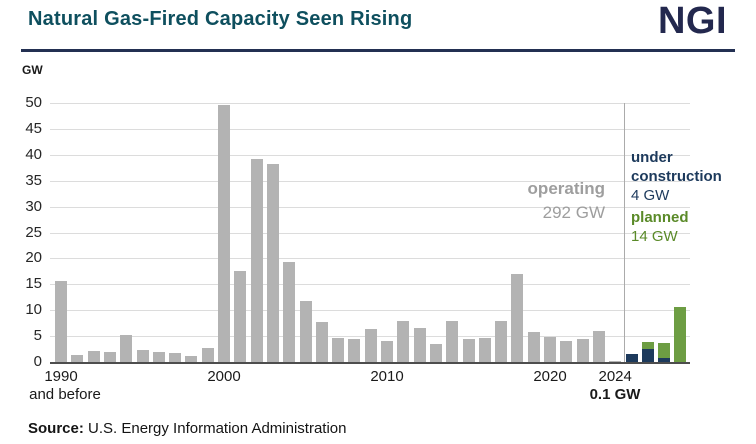 The width and height of the screenshot is (756, 444). What do you see at coordinates (533, 346) in the screenshot?
I see `bar-operating-2019` at bounding box center [533, 346].